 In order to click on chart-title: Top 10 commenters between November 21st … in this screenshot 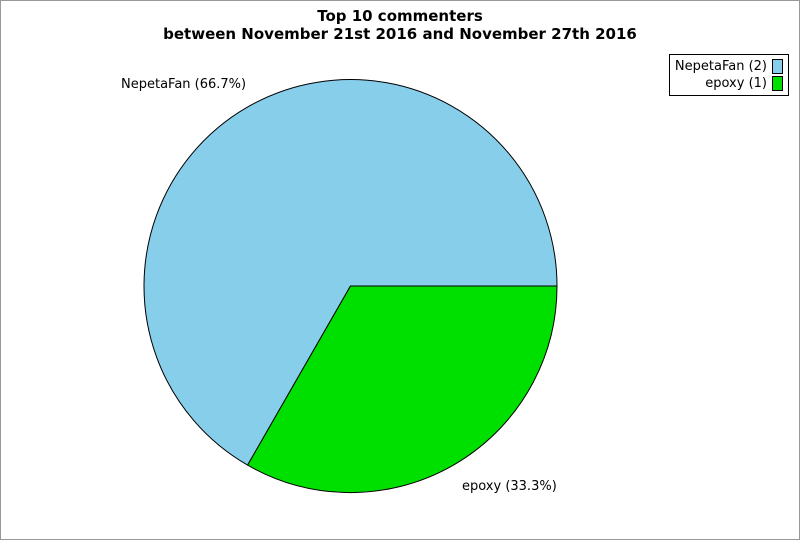, I will do `click(400, 25)`.